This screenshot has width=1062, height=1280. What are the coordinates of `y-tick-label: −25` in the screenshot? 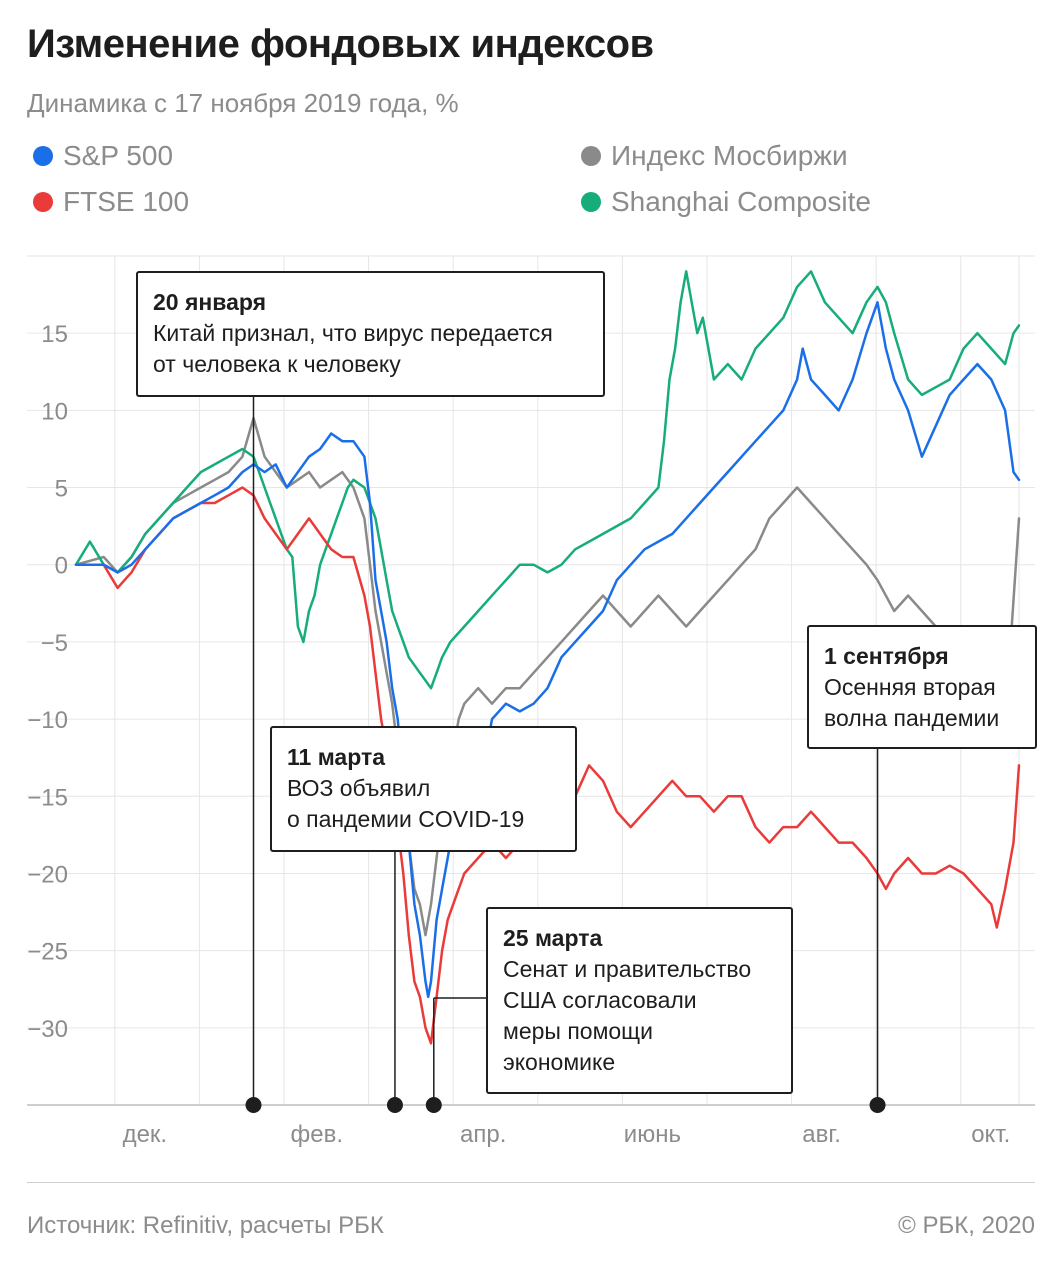 It's located at (47, 952).